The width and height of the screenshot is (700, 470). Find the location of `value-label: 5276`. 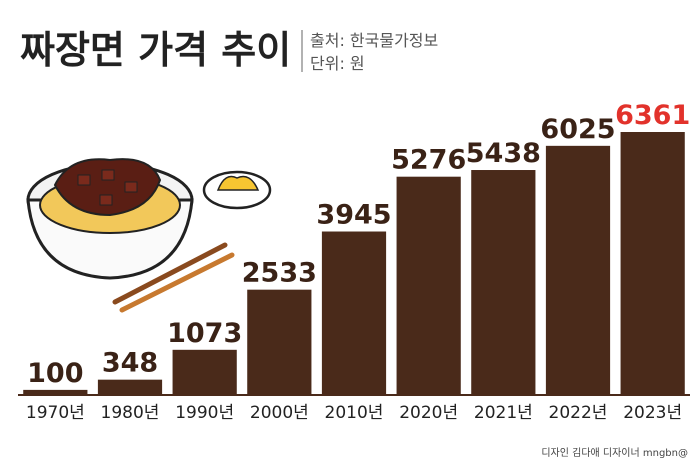

value-label: 5276 is located at coordinates (428, 160).